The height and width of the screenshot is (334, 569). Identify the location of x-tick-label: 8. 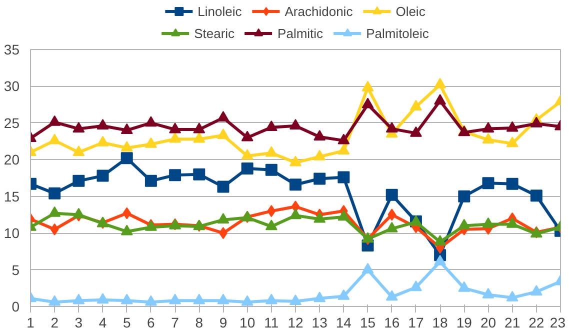
(199, 322).